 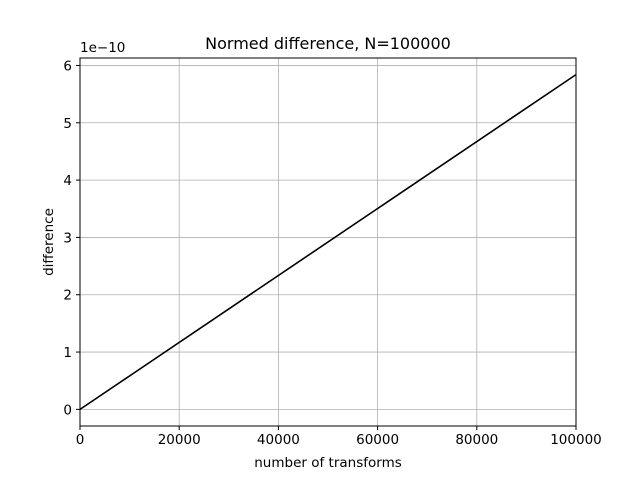 What do you see at coordinates (67, 238) in the screenshot?
I see `y-tick-label: 3` at bounding box center [67, 238].